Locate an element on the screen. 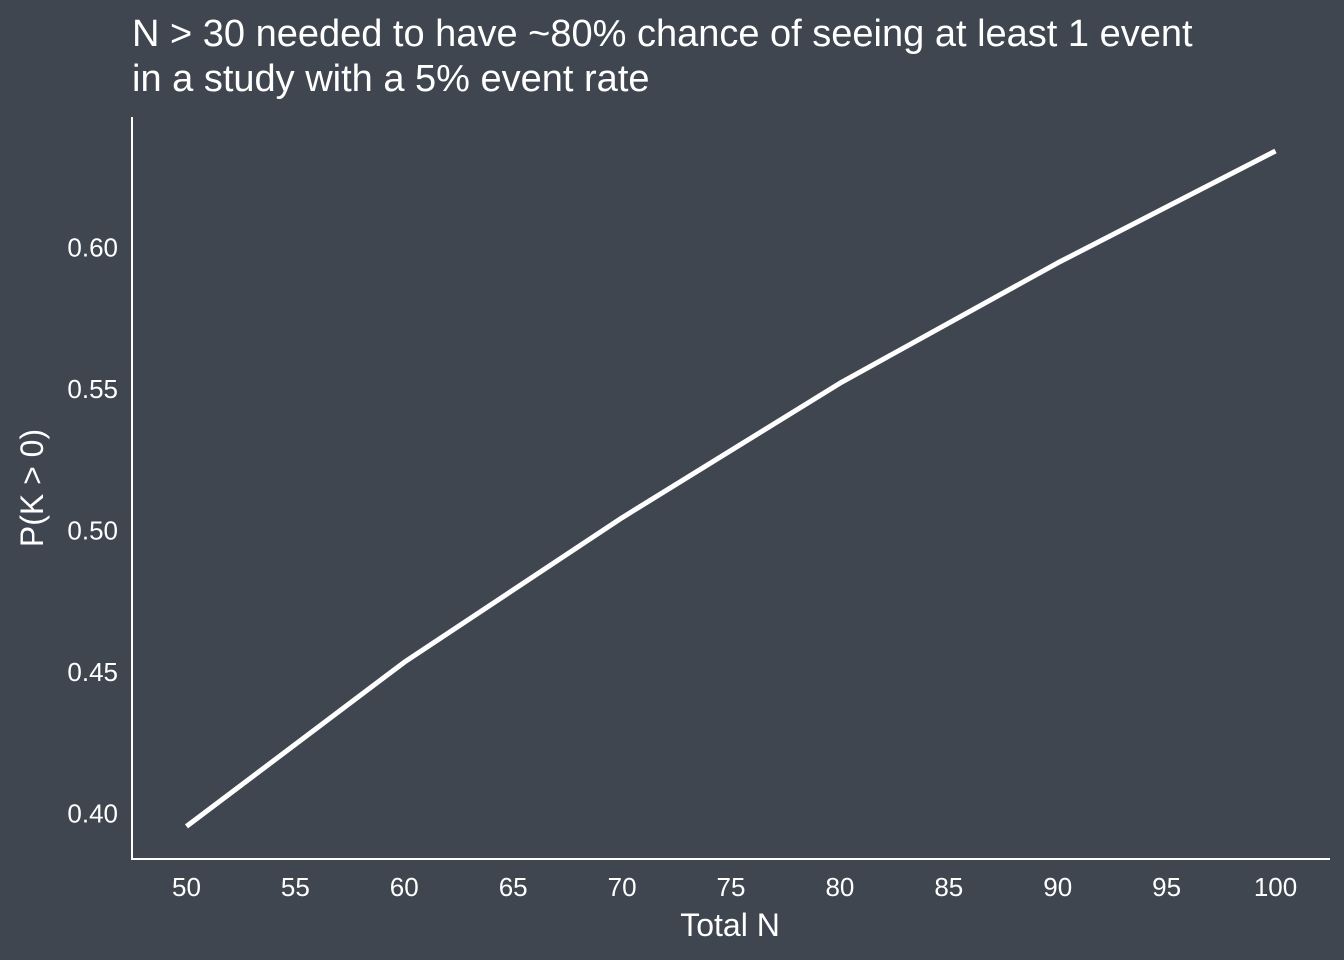 The width and height of the screenshot is (1344, 960). x-tick-label: 100 is located at coordinates (1275, 887).